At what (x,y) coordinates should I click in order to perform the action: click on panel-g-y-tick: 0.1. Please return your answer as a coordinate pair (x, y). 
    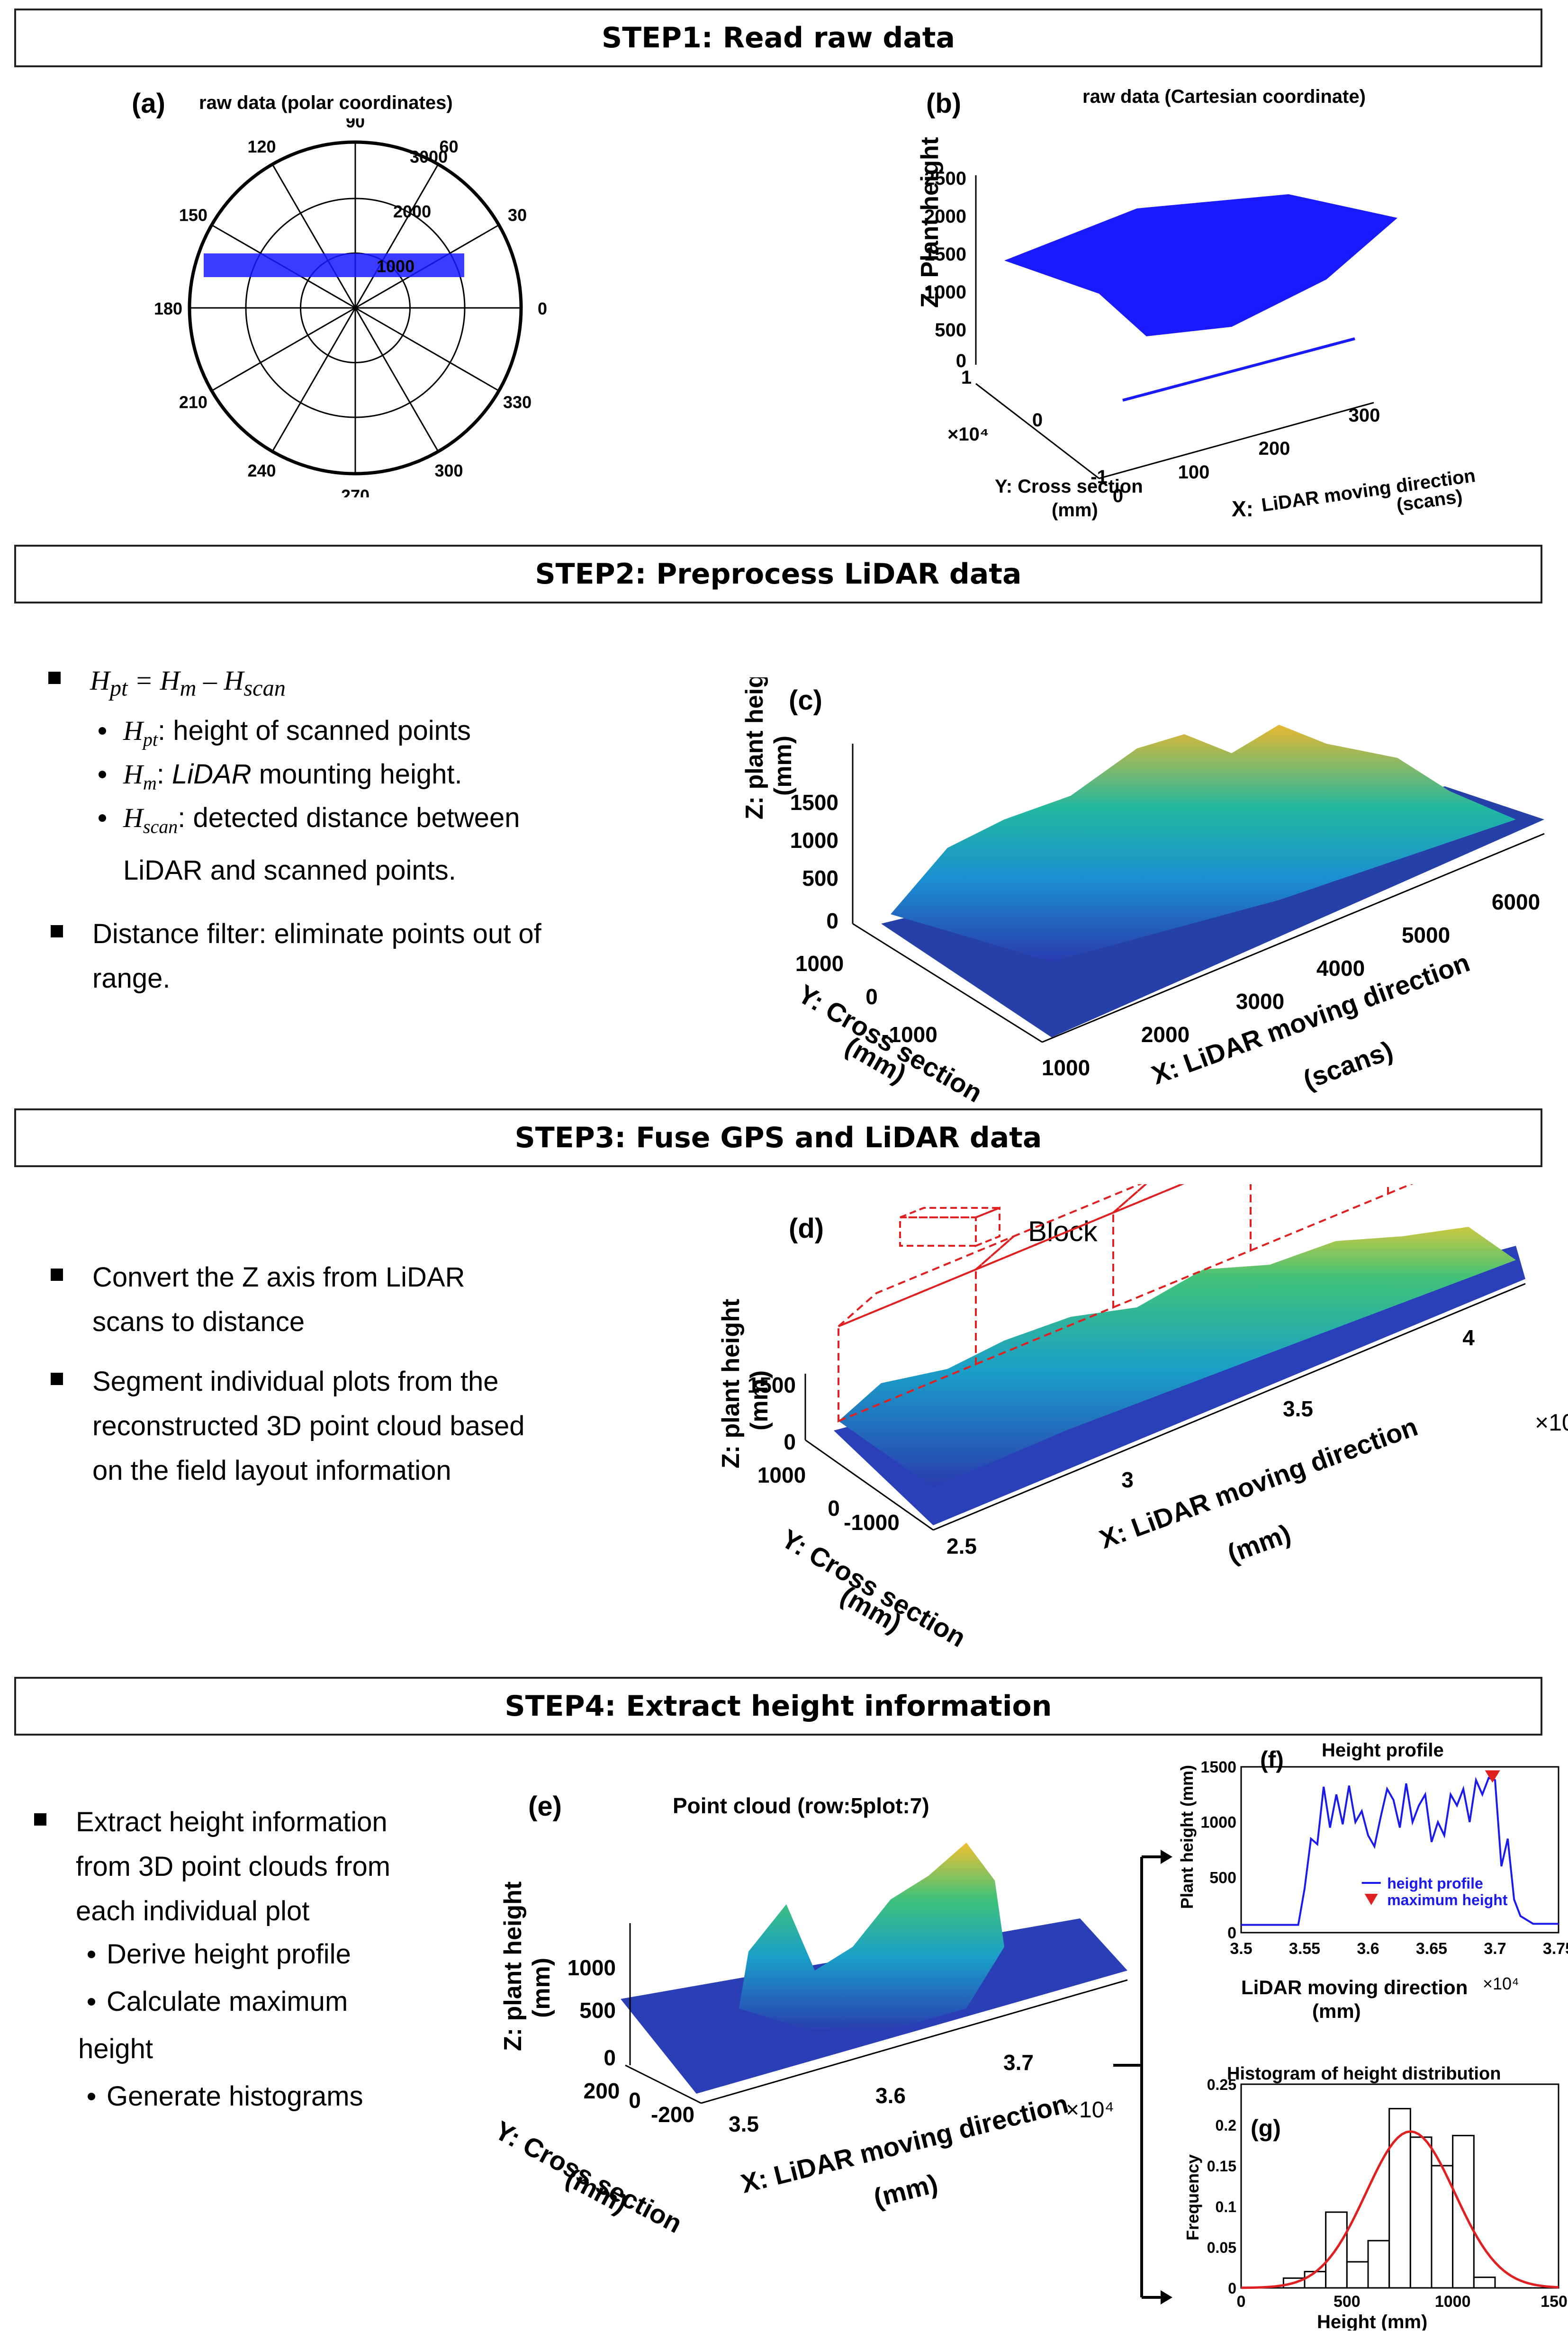
    Looking at the image, I should click on (1226, 2206).